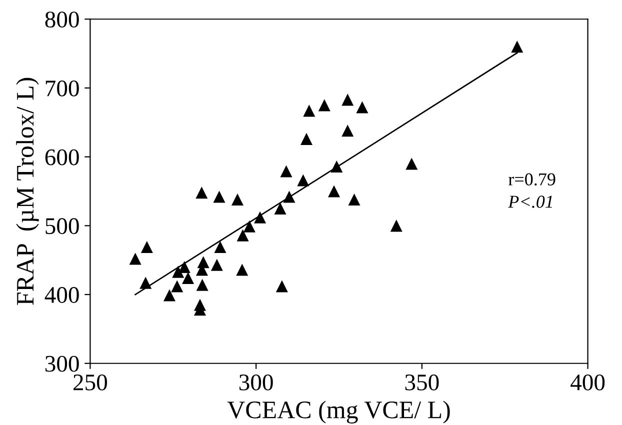 Image resolution: width=622 pixels, height=425 pixels. Describe the element at coordinates (422, 382) in the screenshot. I see `x-tick-label: 350` at that location.